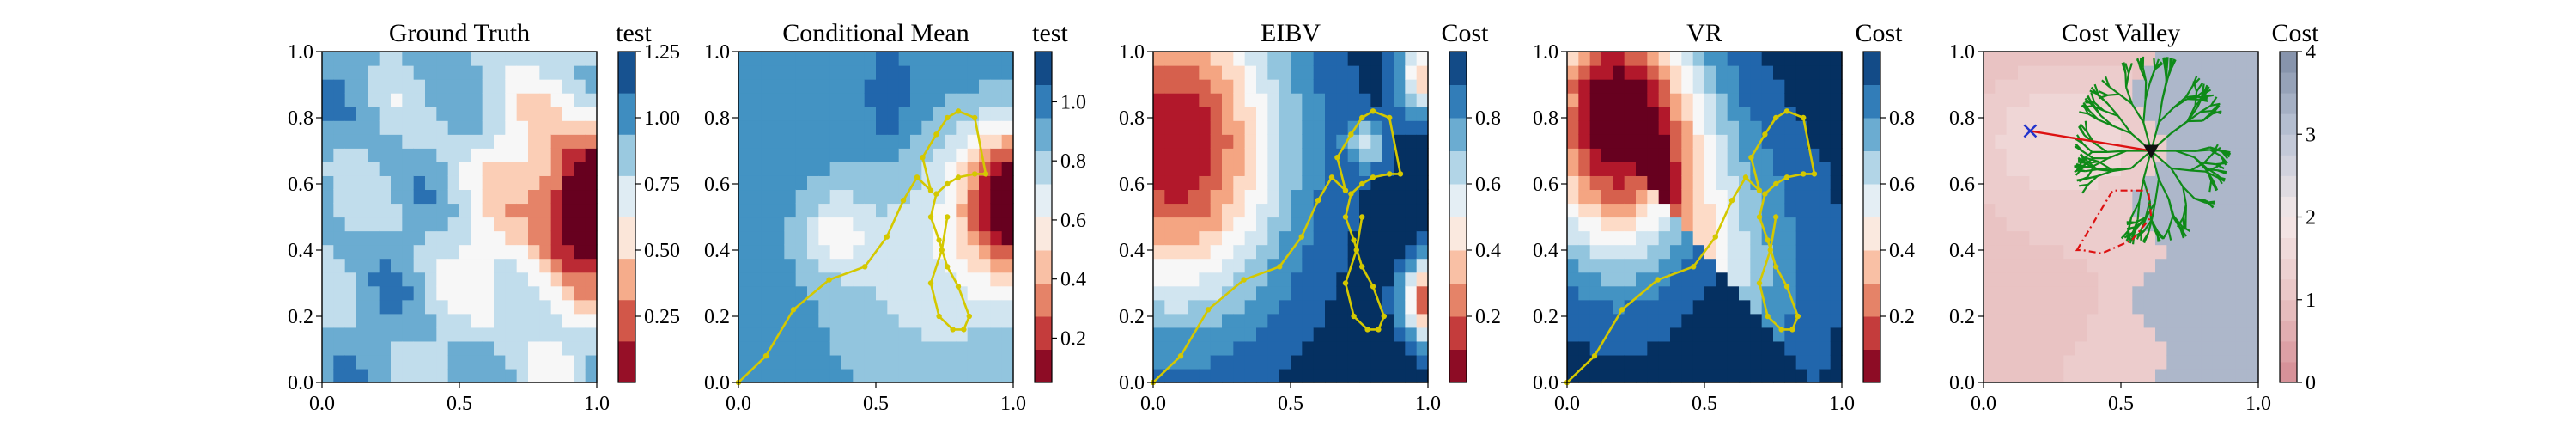  I want to click on colorbar-tick-label: 0.6, so click(1902, 185).